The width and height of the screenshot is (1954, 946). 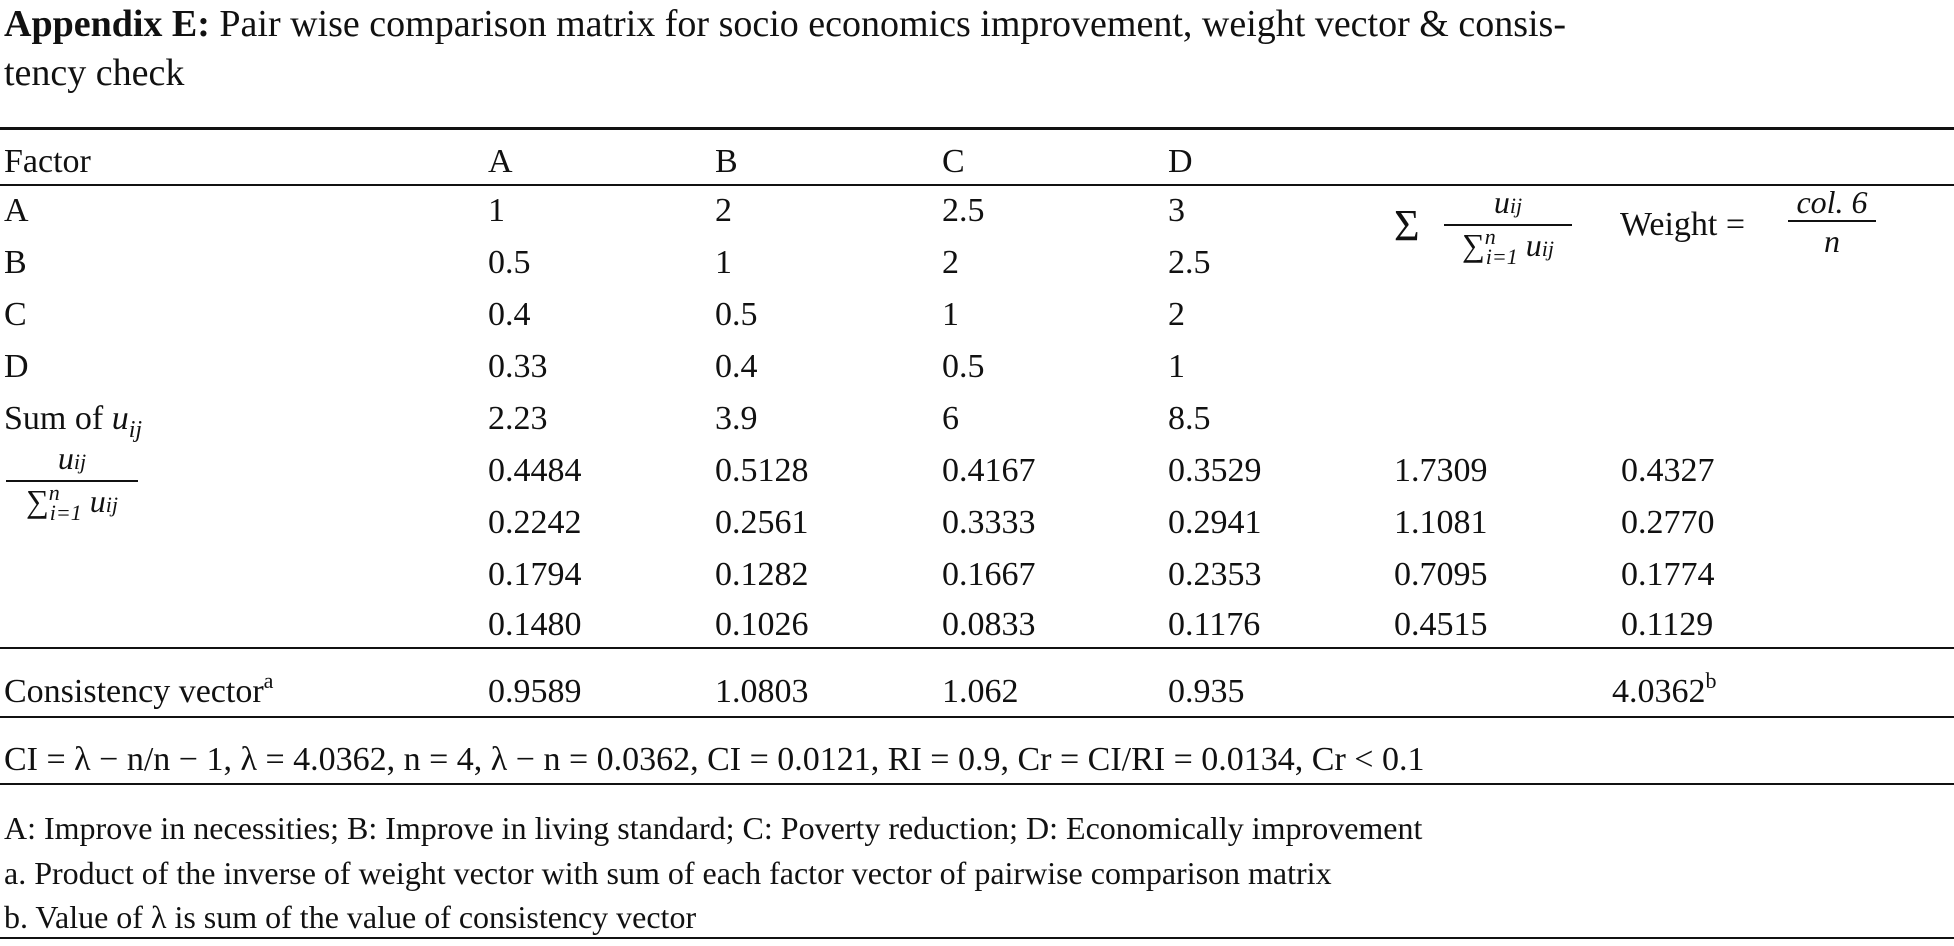 What do you see at coordinates (977, 784) in the screenshot?
I see `formula-rule` at bounding box center [977, 784].